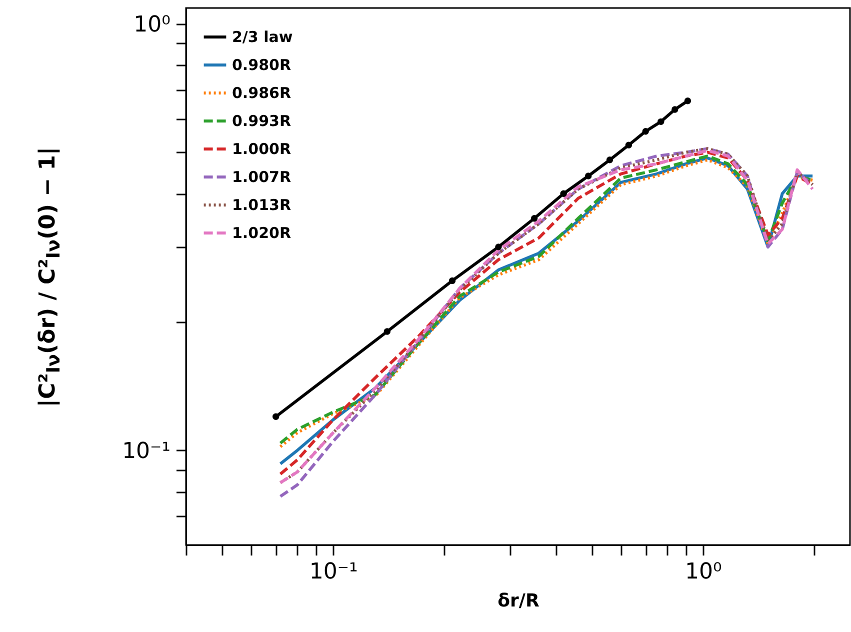  Describe the element at coordinates (262, 65) in the screenshot. I see `legend-label: 0.980R` at that location.